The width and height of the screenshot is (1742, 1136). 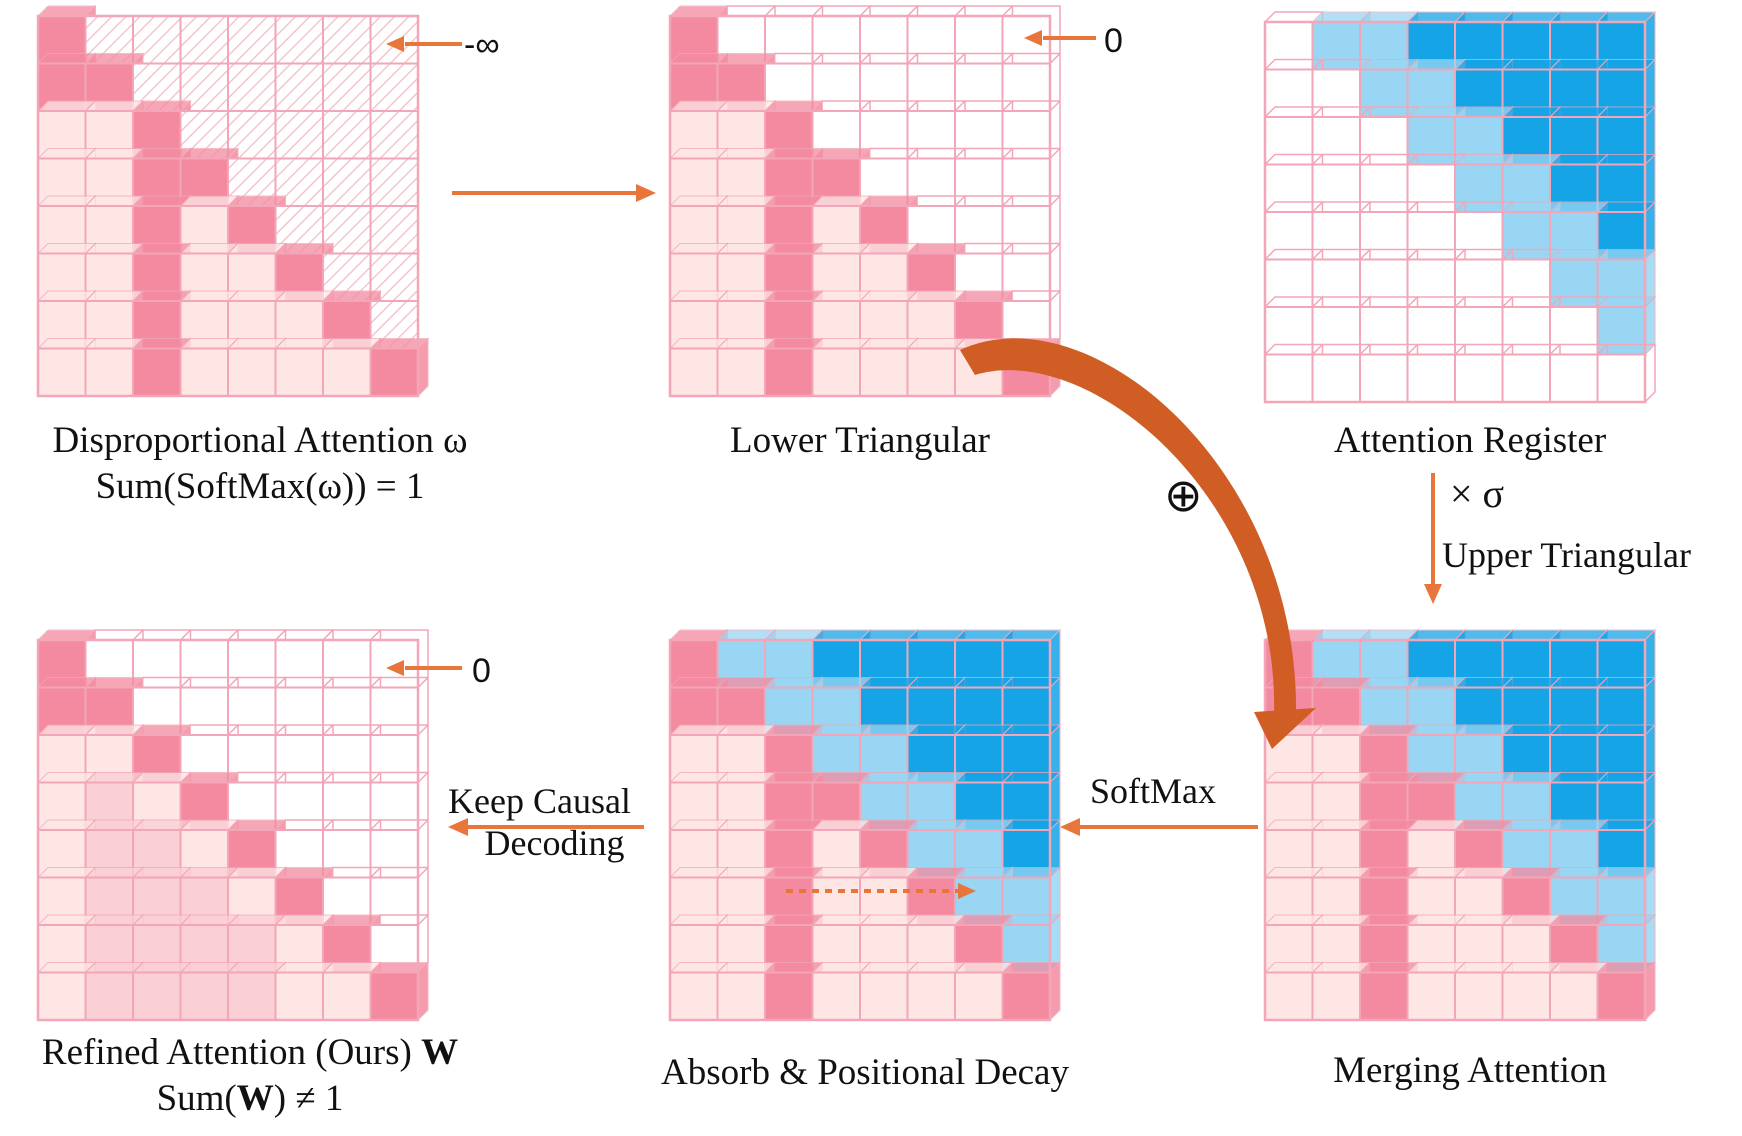 I want to click on arrow-neg-inf-marker, so click(x=424, y=44).